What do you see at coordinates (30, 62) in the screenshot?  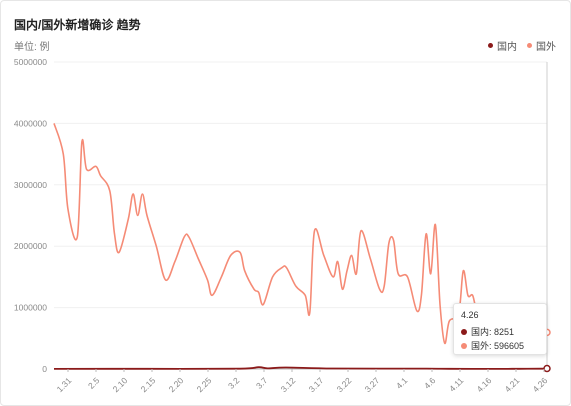 I see `y-tick-label: 5000000` at bounding box center [30, 62].